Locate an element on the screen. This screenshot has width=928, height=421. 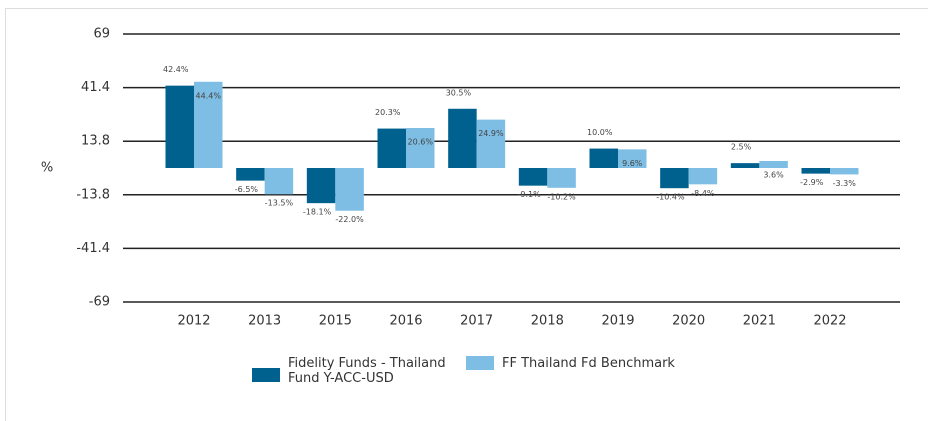
value-label: -9.1% is located at coordinates (529, 194).